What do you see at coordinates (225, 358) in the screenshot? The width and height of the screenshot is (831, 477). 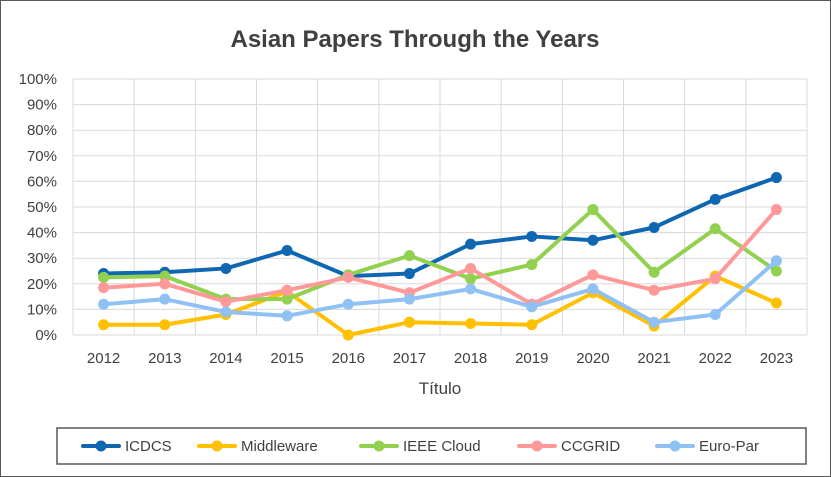 I see `x-tick-label: 2014` at bounding box center [225, 358].